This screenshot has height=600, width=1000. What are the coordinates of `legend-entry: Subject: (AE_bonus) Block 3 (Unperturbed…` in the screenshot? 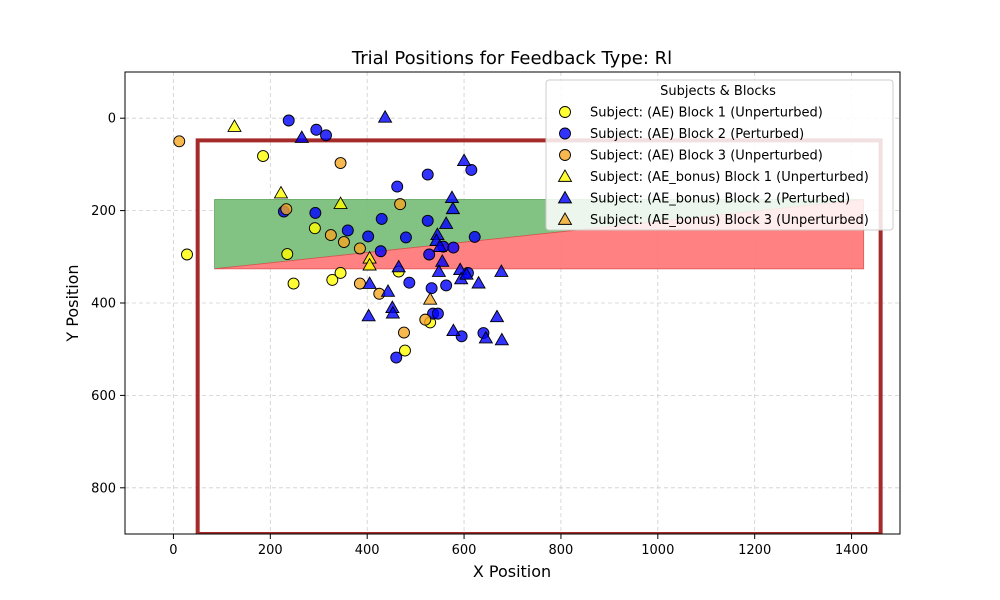 It's located at (729, 220).